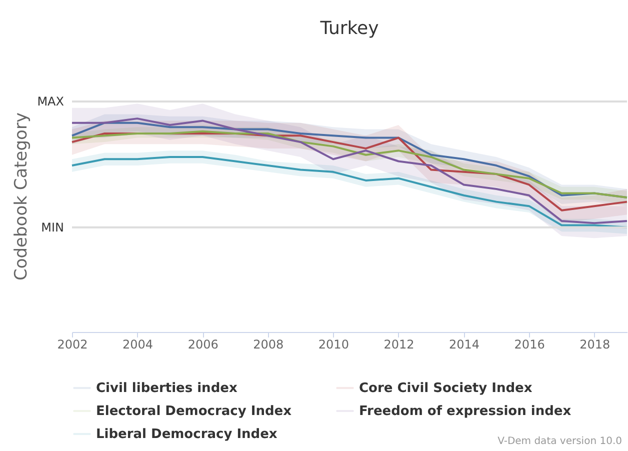 This screenshot has height=451, width=628. Describe the element at coordinates (465, 411) in the screenshot. I see `legend-label: Freedom of expression index` at that location.